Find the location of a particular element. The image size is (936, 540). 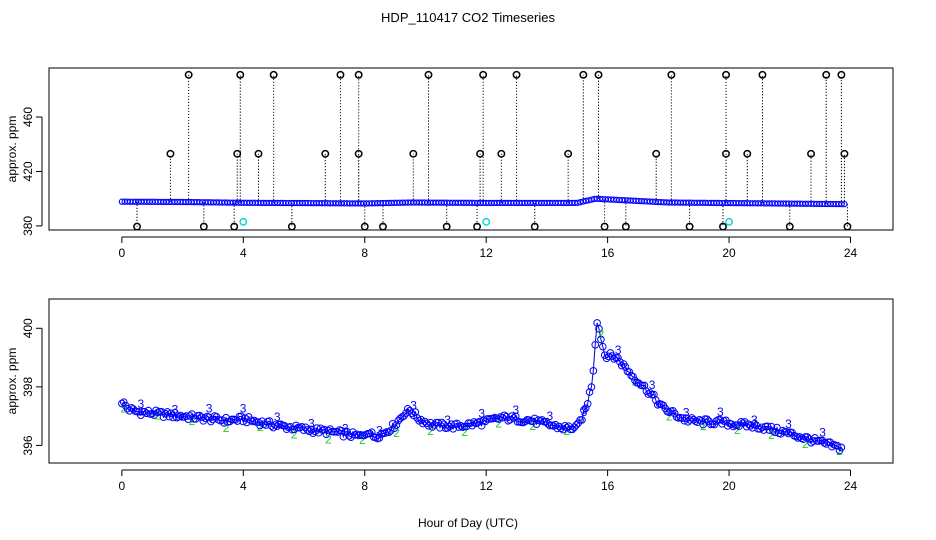

x-tick-label: 12 is located at coordinates (487, 253).